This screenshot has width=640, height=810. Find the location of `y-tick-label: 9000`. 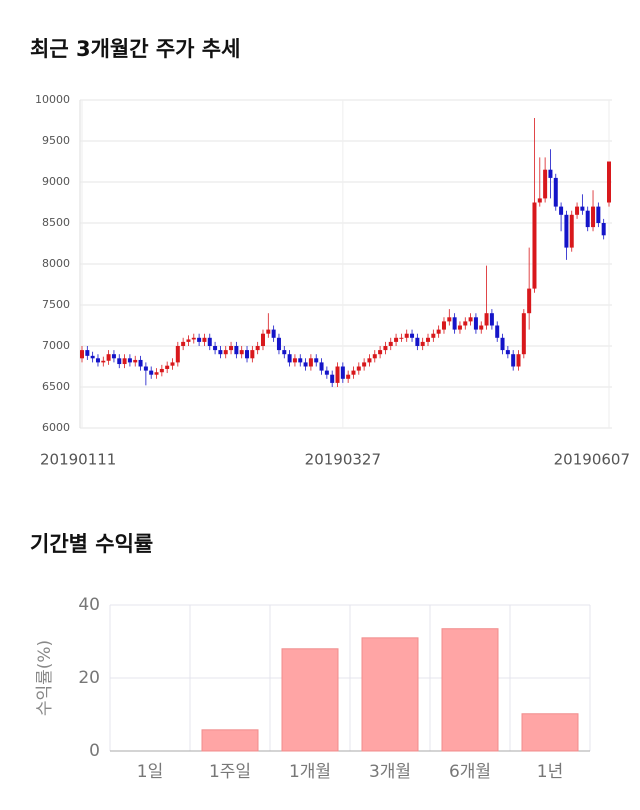

y-tick-label: 9000 is located at coordinates (56, 181).